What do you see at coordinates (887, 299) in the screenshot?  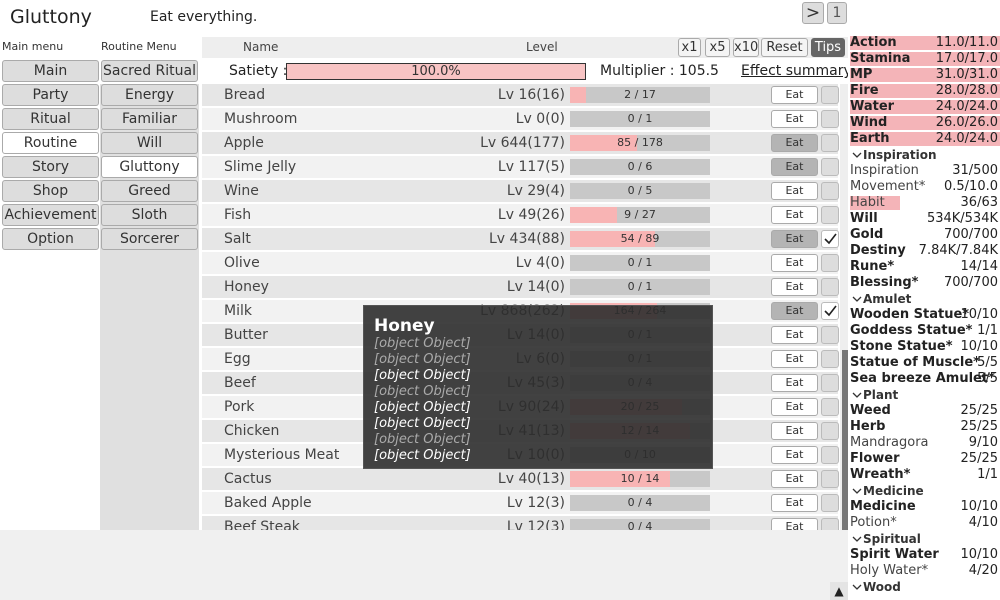 I see `section-header: Amulet` at bounding box center [887, 299].